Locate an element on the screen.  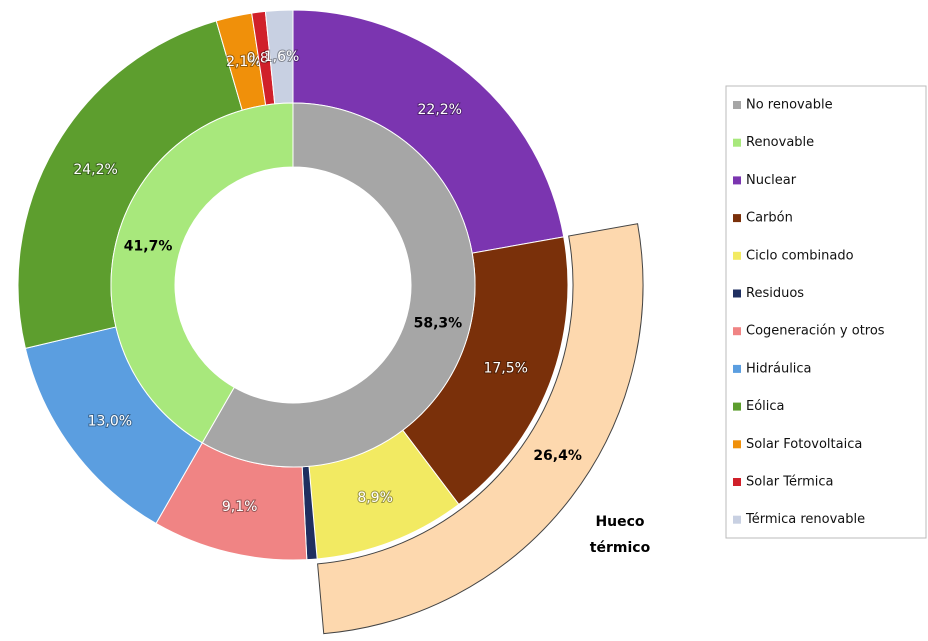
legend-label: Nuclear is located at coordinates (771, 180).